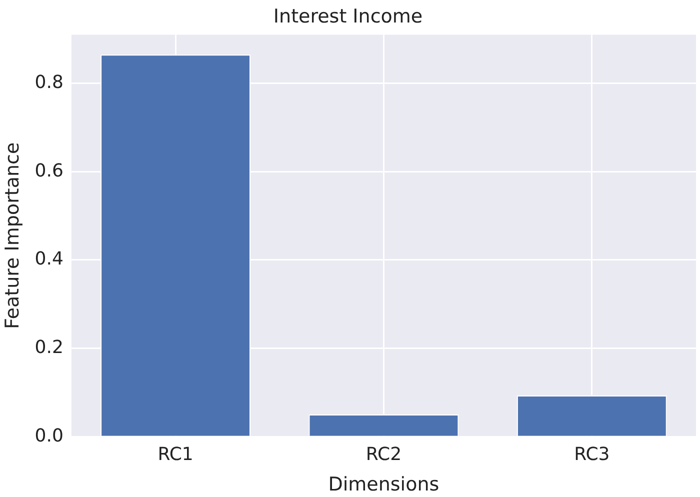 The height and width of the screenshot is (497, 700). Describe the element at coordinates (592, 455) in the screenshot. I see `x-tick-label: RC3` at that location.